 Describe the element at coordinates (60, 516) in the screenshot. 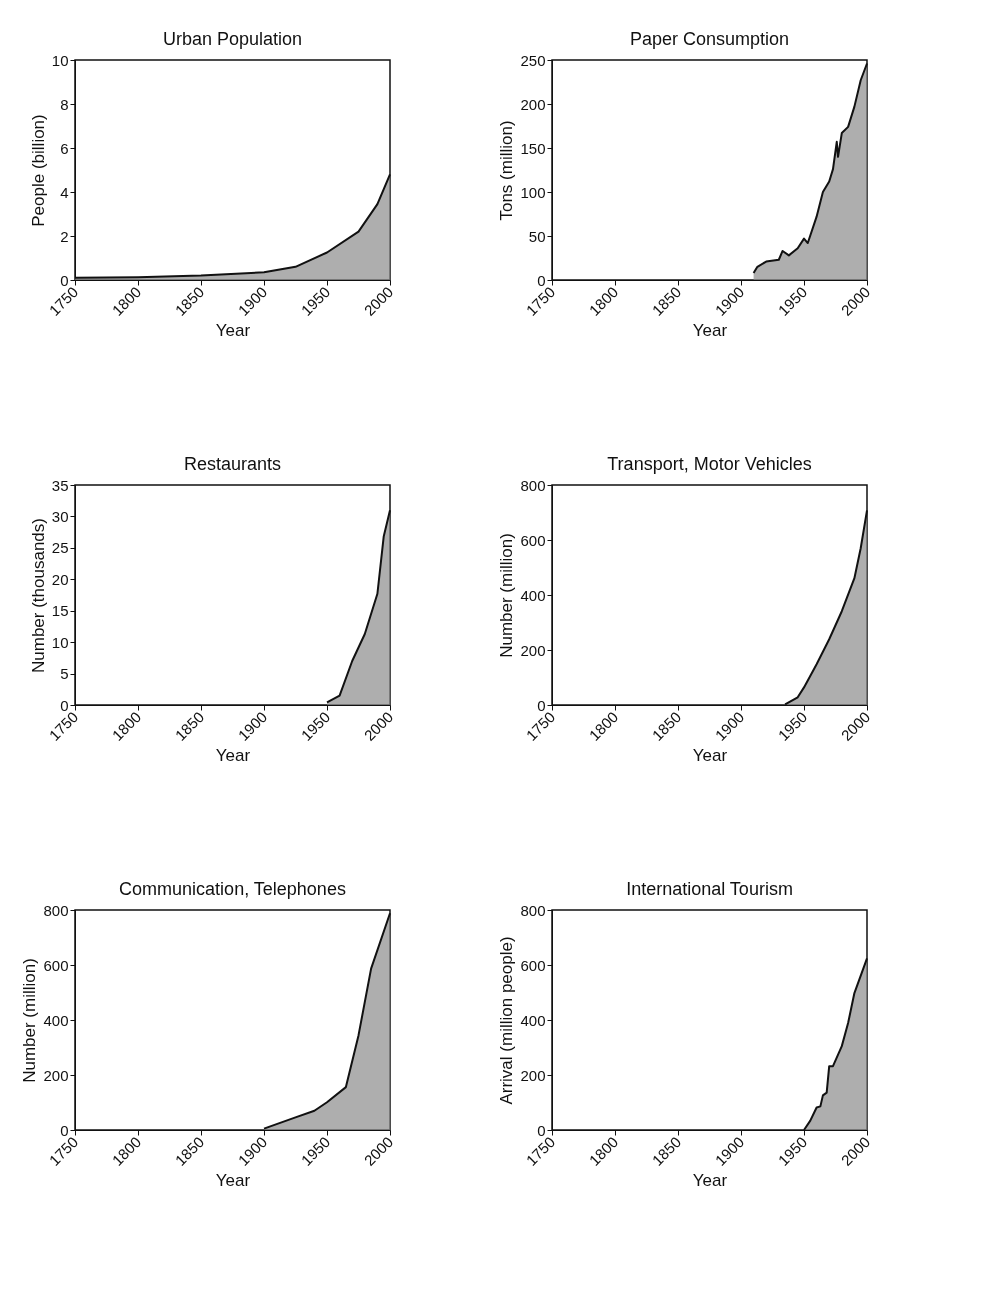

I see `y-tick-label: 30` at that location.